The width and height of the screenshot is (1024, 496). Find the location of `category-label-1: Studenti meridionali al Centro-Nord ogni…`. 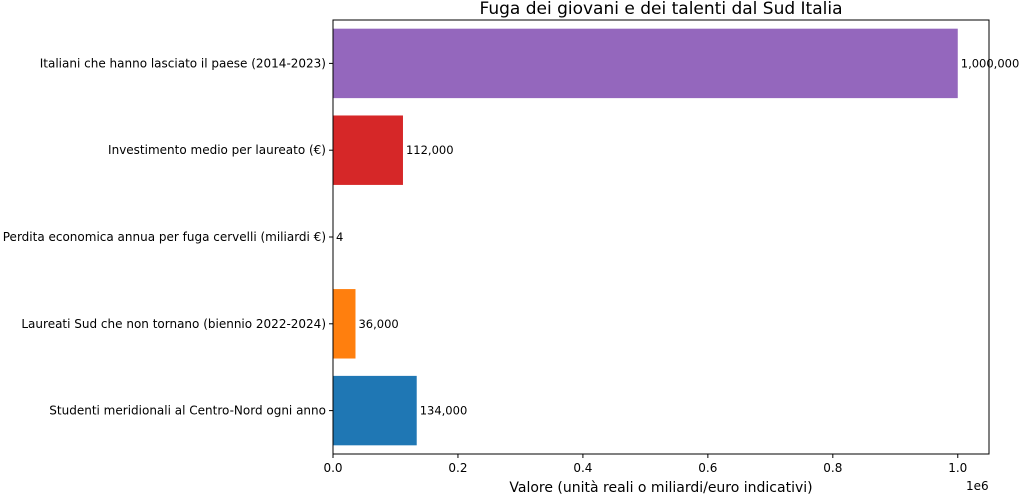

category-label-1: Studenti meridionali al Centro-Nord ogni… is located at coordinates (187, 411).